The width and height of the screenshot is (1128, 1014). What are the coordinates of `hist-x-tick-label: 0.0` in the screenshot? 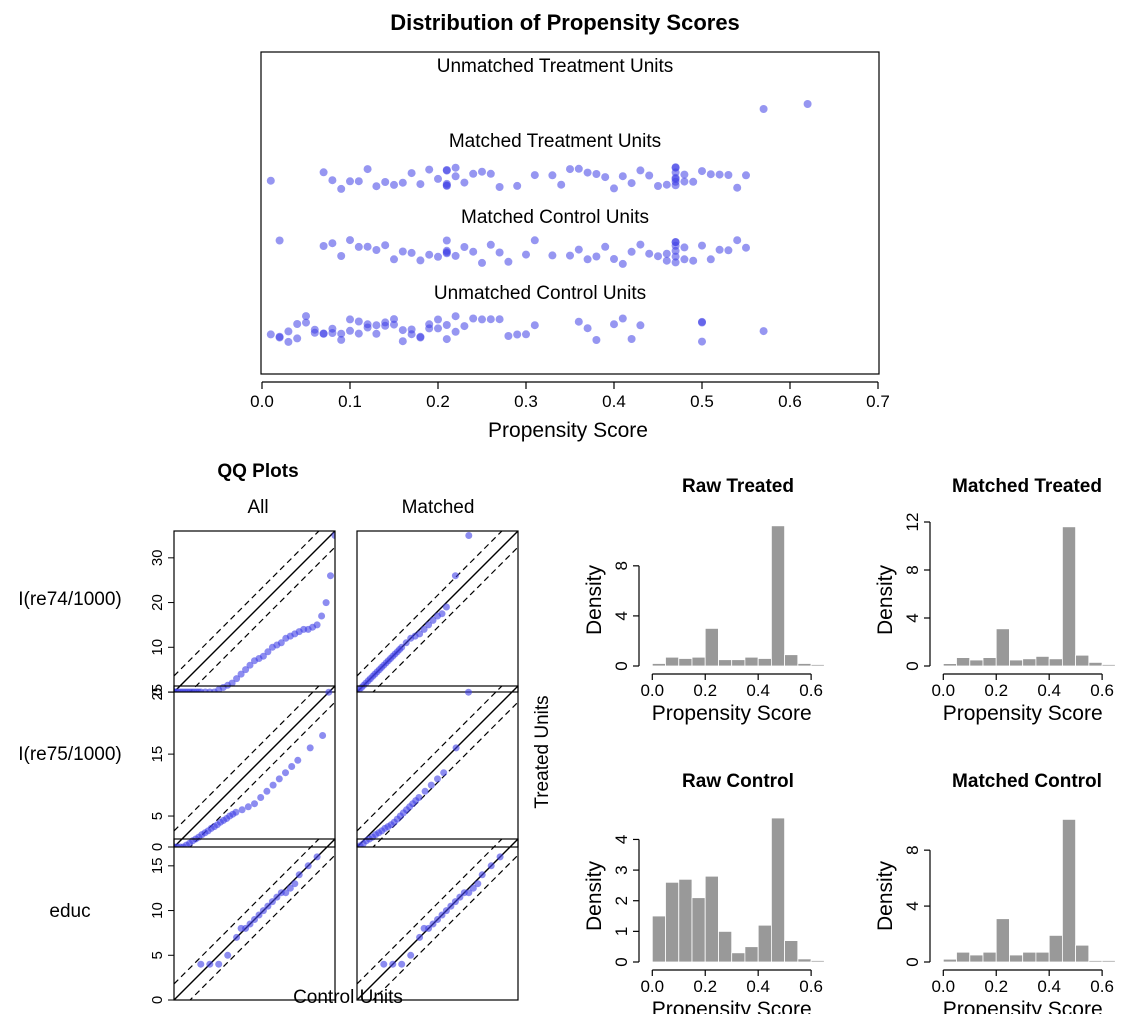 It's located at (943, 690).